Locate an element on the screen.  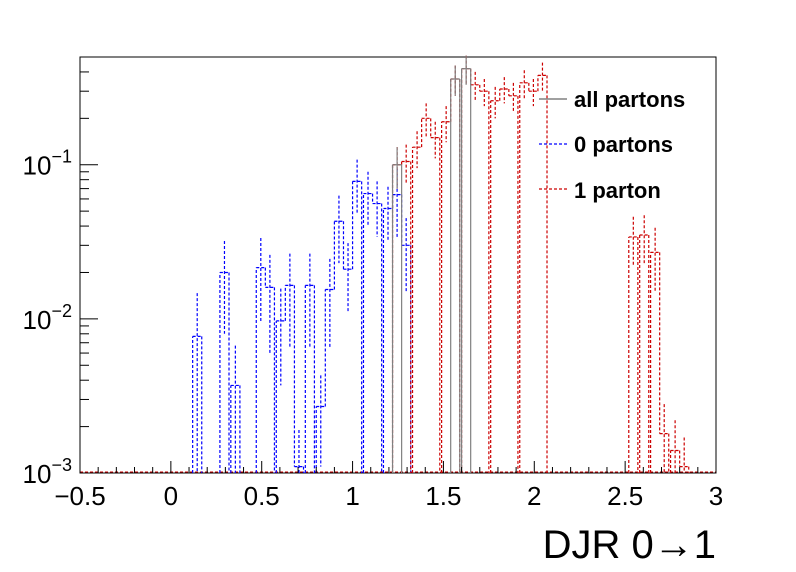
series-all-partons is located at coordinates (431, 264).